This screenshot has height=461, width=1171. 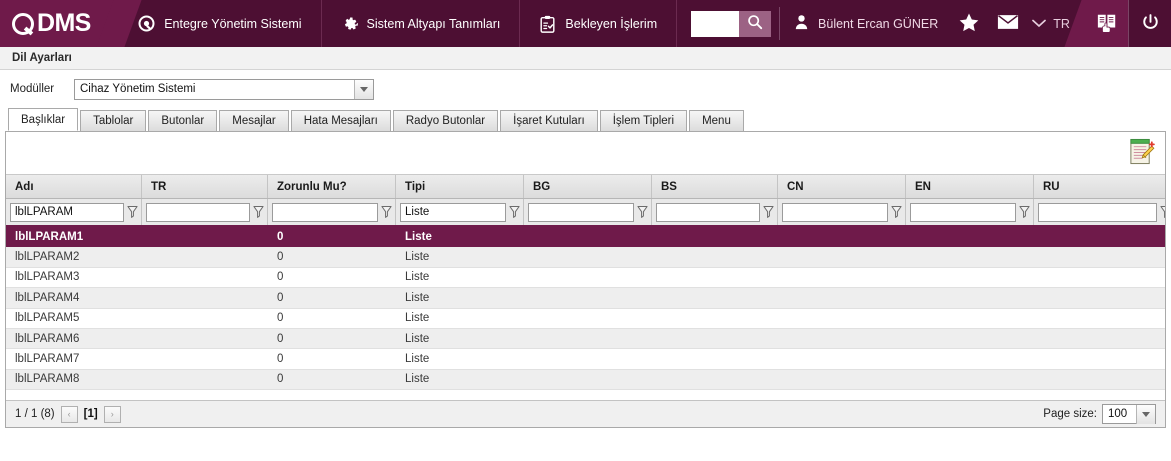 I want to click on pager-prev-button: ‹, so click(x=69, y=414).